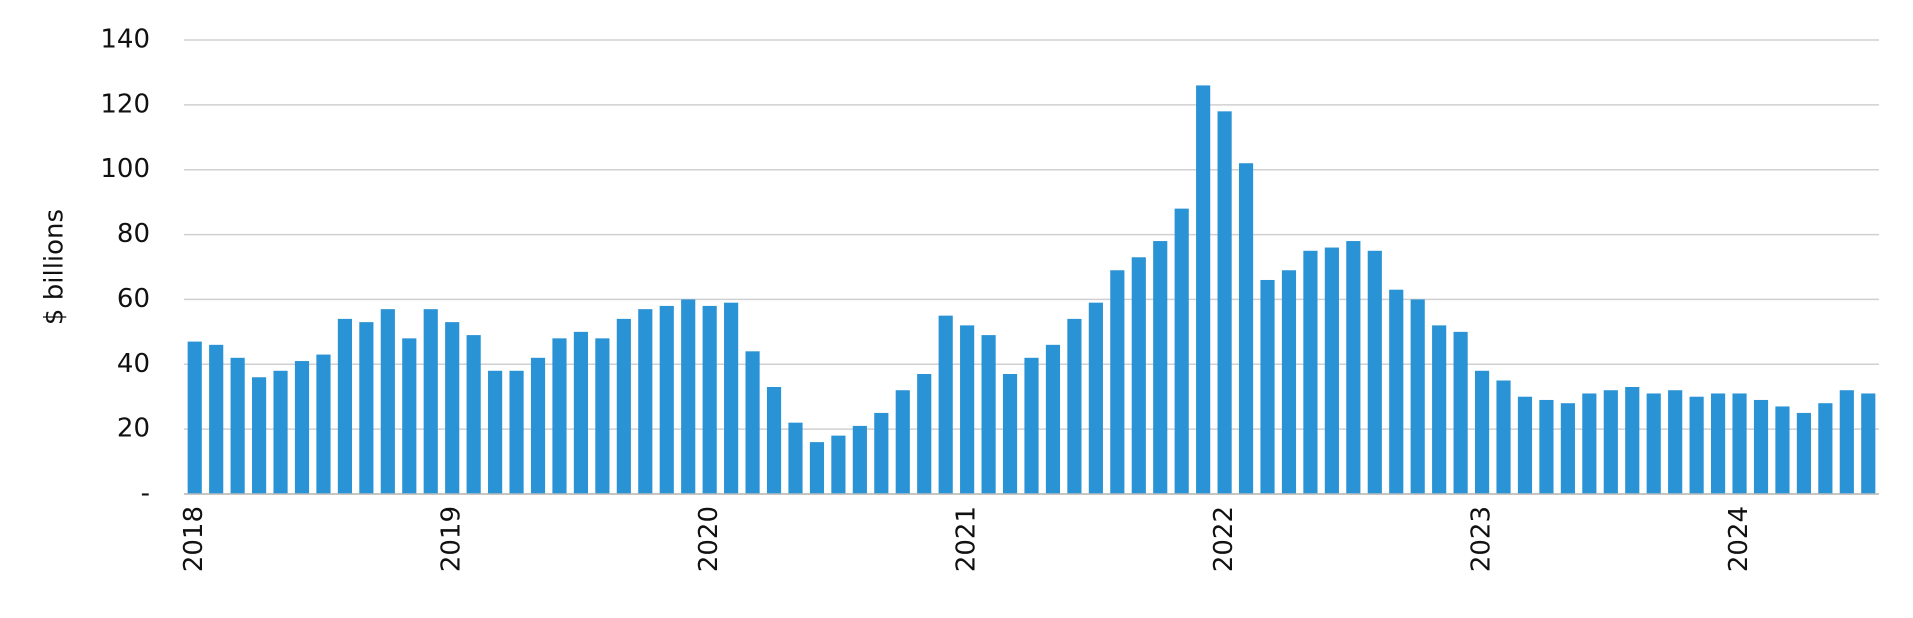  I want to click on y-tick-label: 140, so click(125, 40).